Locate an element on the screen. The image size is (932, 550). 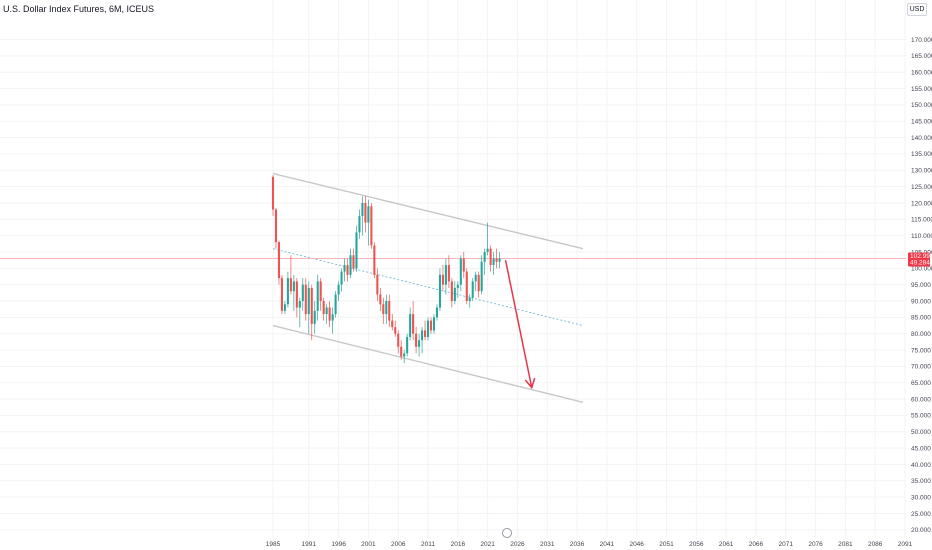
time-tick-label: 2026 is located at coordinates (517, 544).